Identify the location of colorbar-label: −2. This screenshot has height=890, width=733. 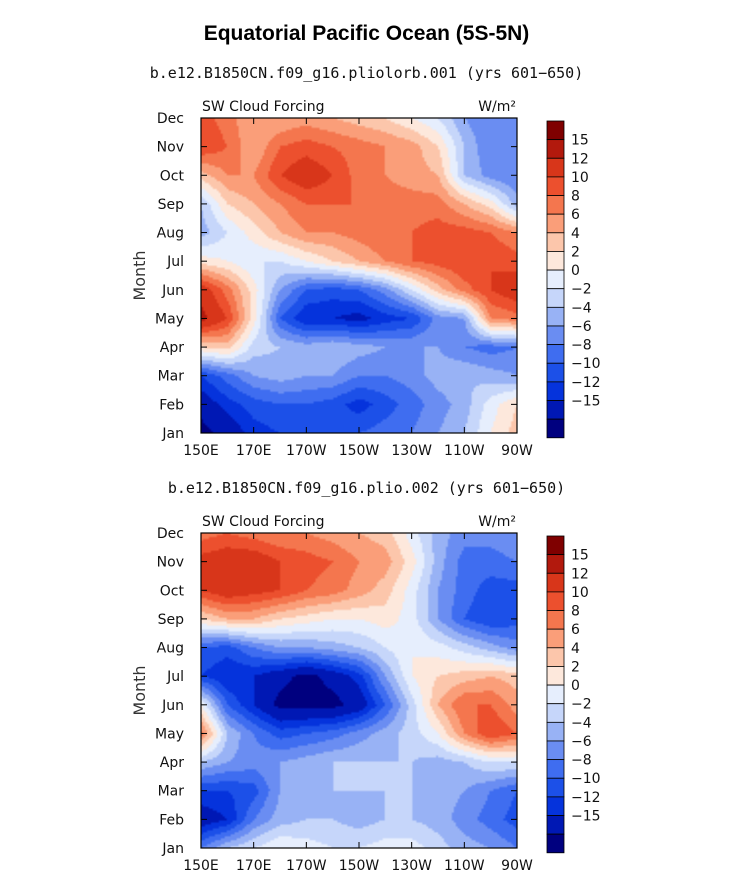
(581, 705).